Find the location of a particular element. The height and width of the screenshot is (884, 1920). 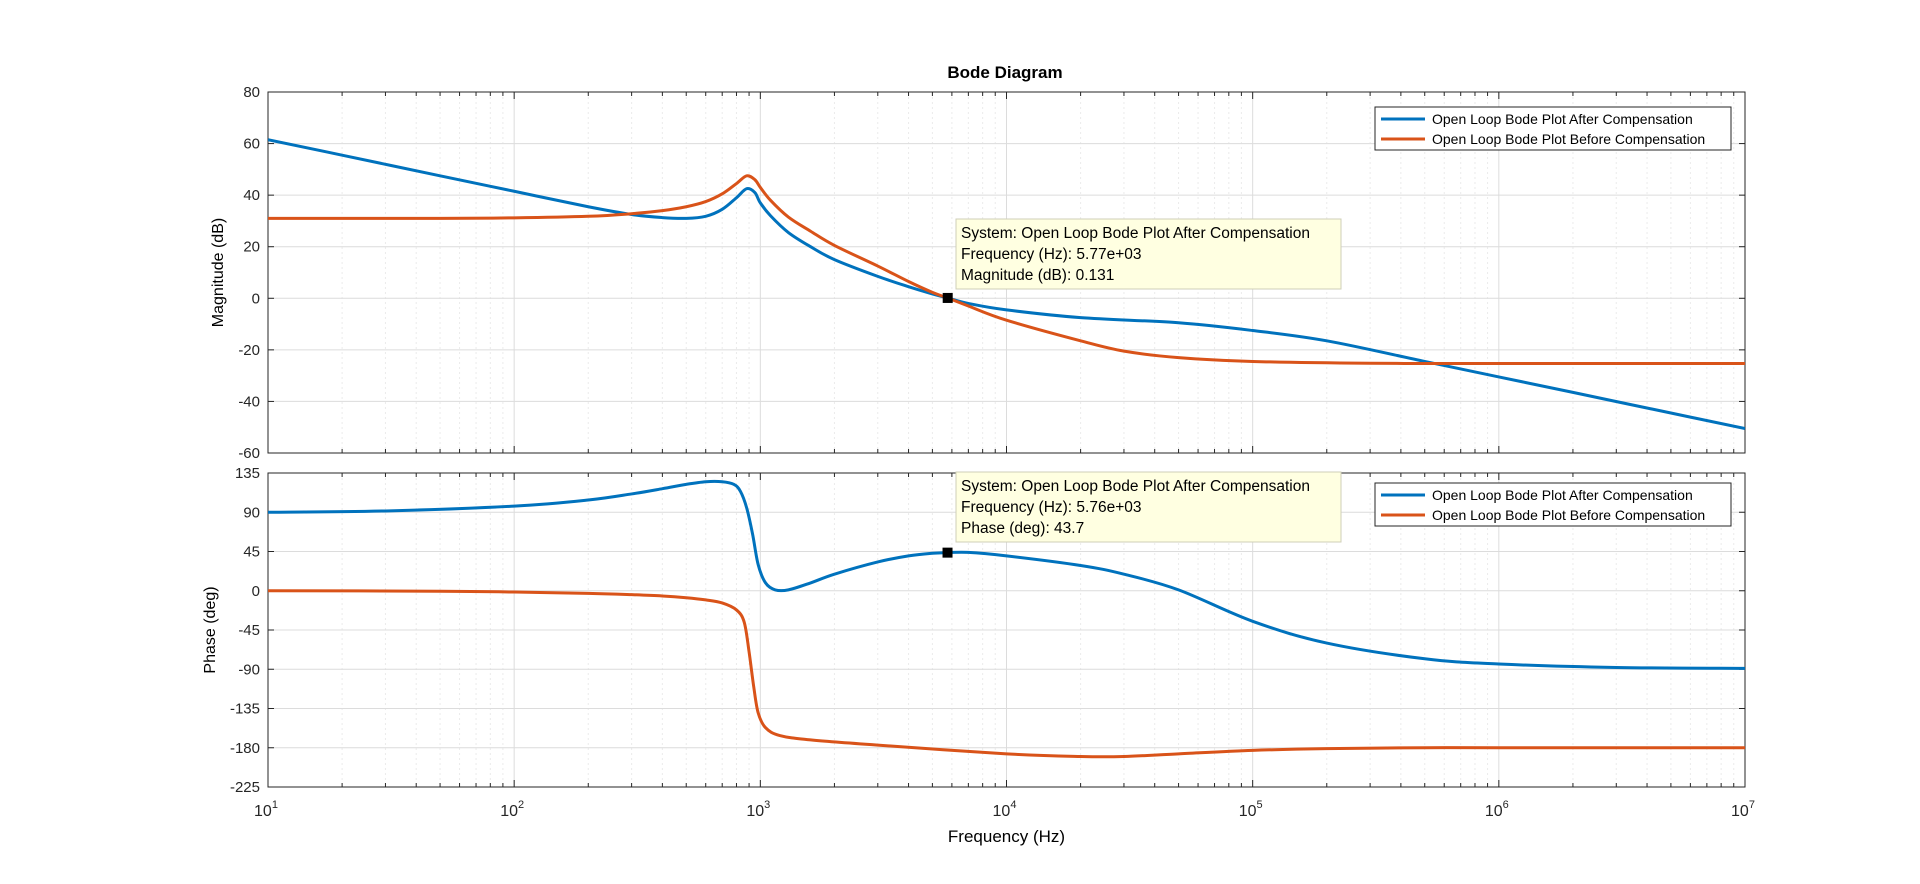

x-axis-label: Frequency (Hz) is located at coordinates (1006, 836).